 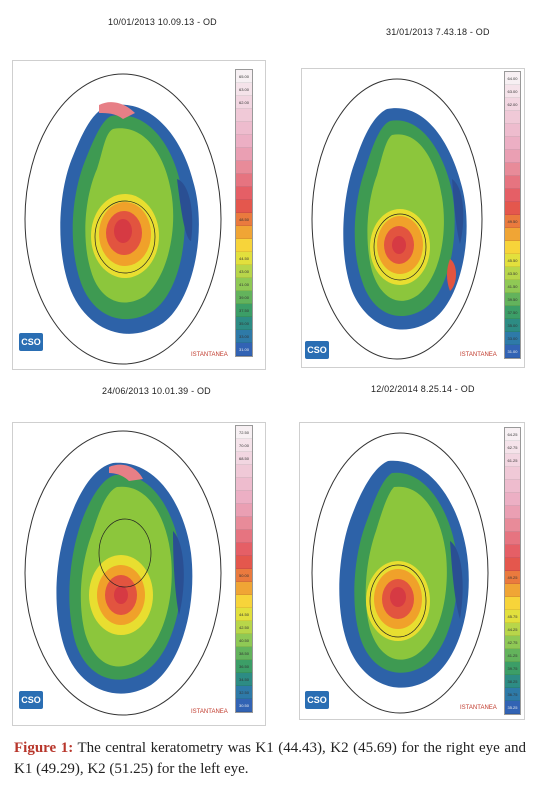 What do you see at coordinates (244, 445) in the screenshot?
I see `scale-step: 70.00` at bounding box center [244, 445].